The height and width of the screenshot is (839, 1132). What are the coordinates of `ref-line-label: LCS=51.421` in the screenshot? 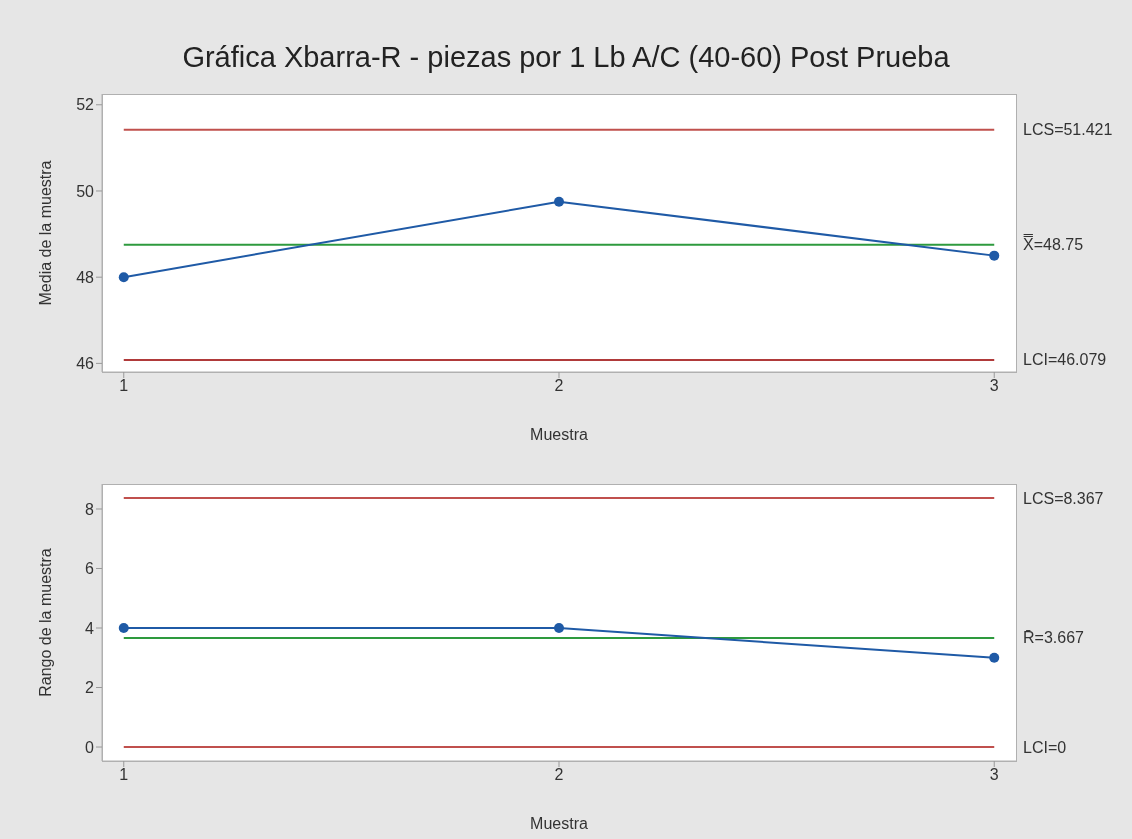 It's located at (1068, 130).